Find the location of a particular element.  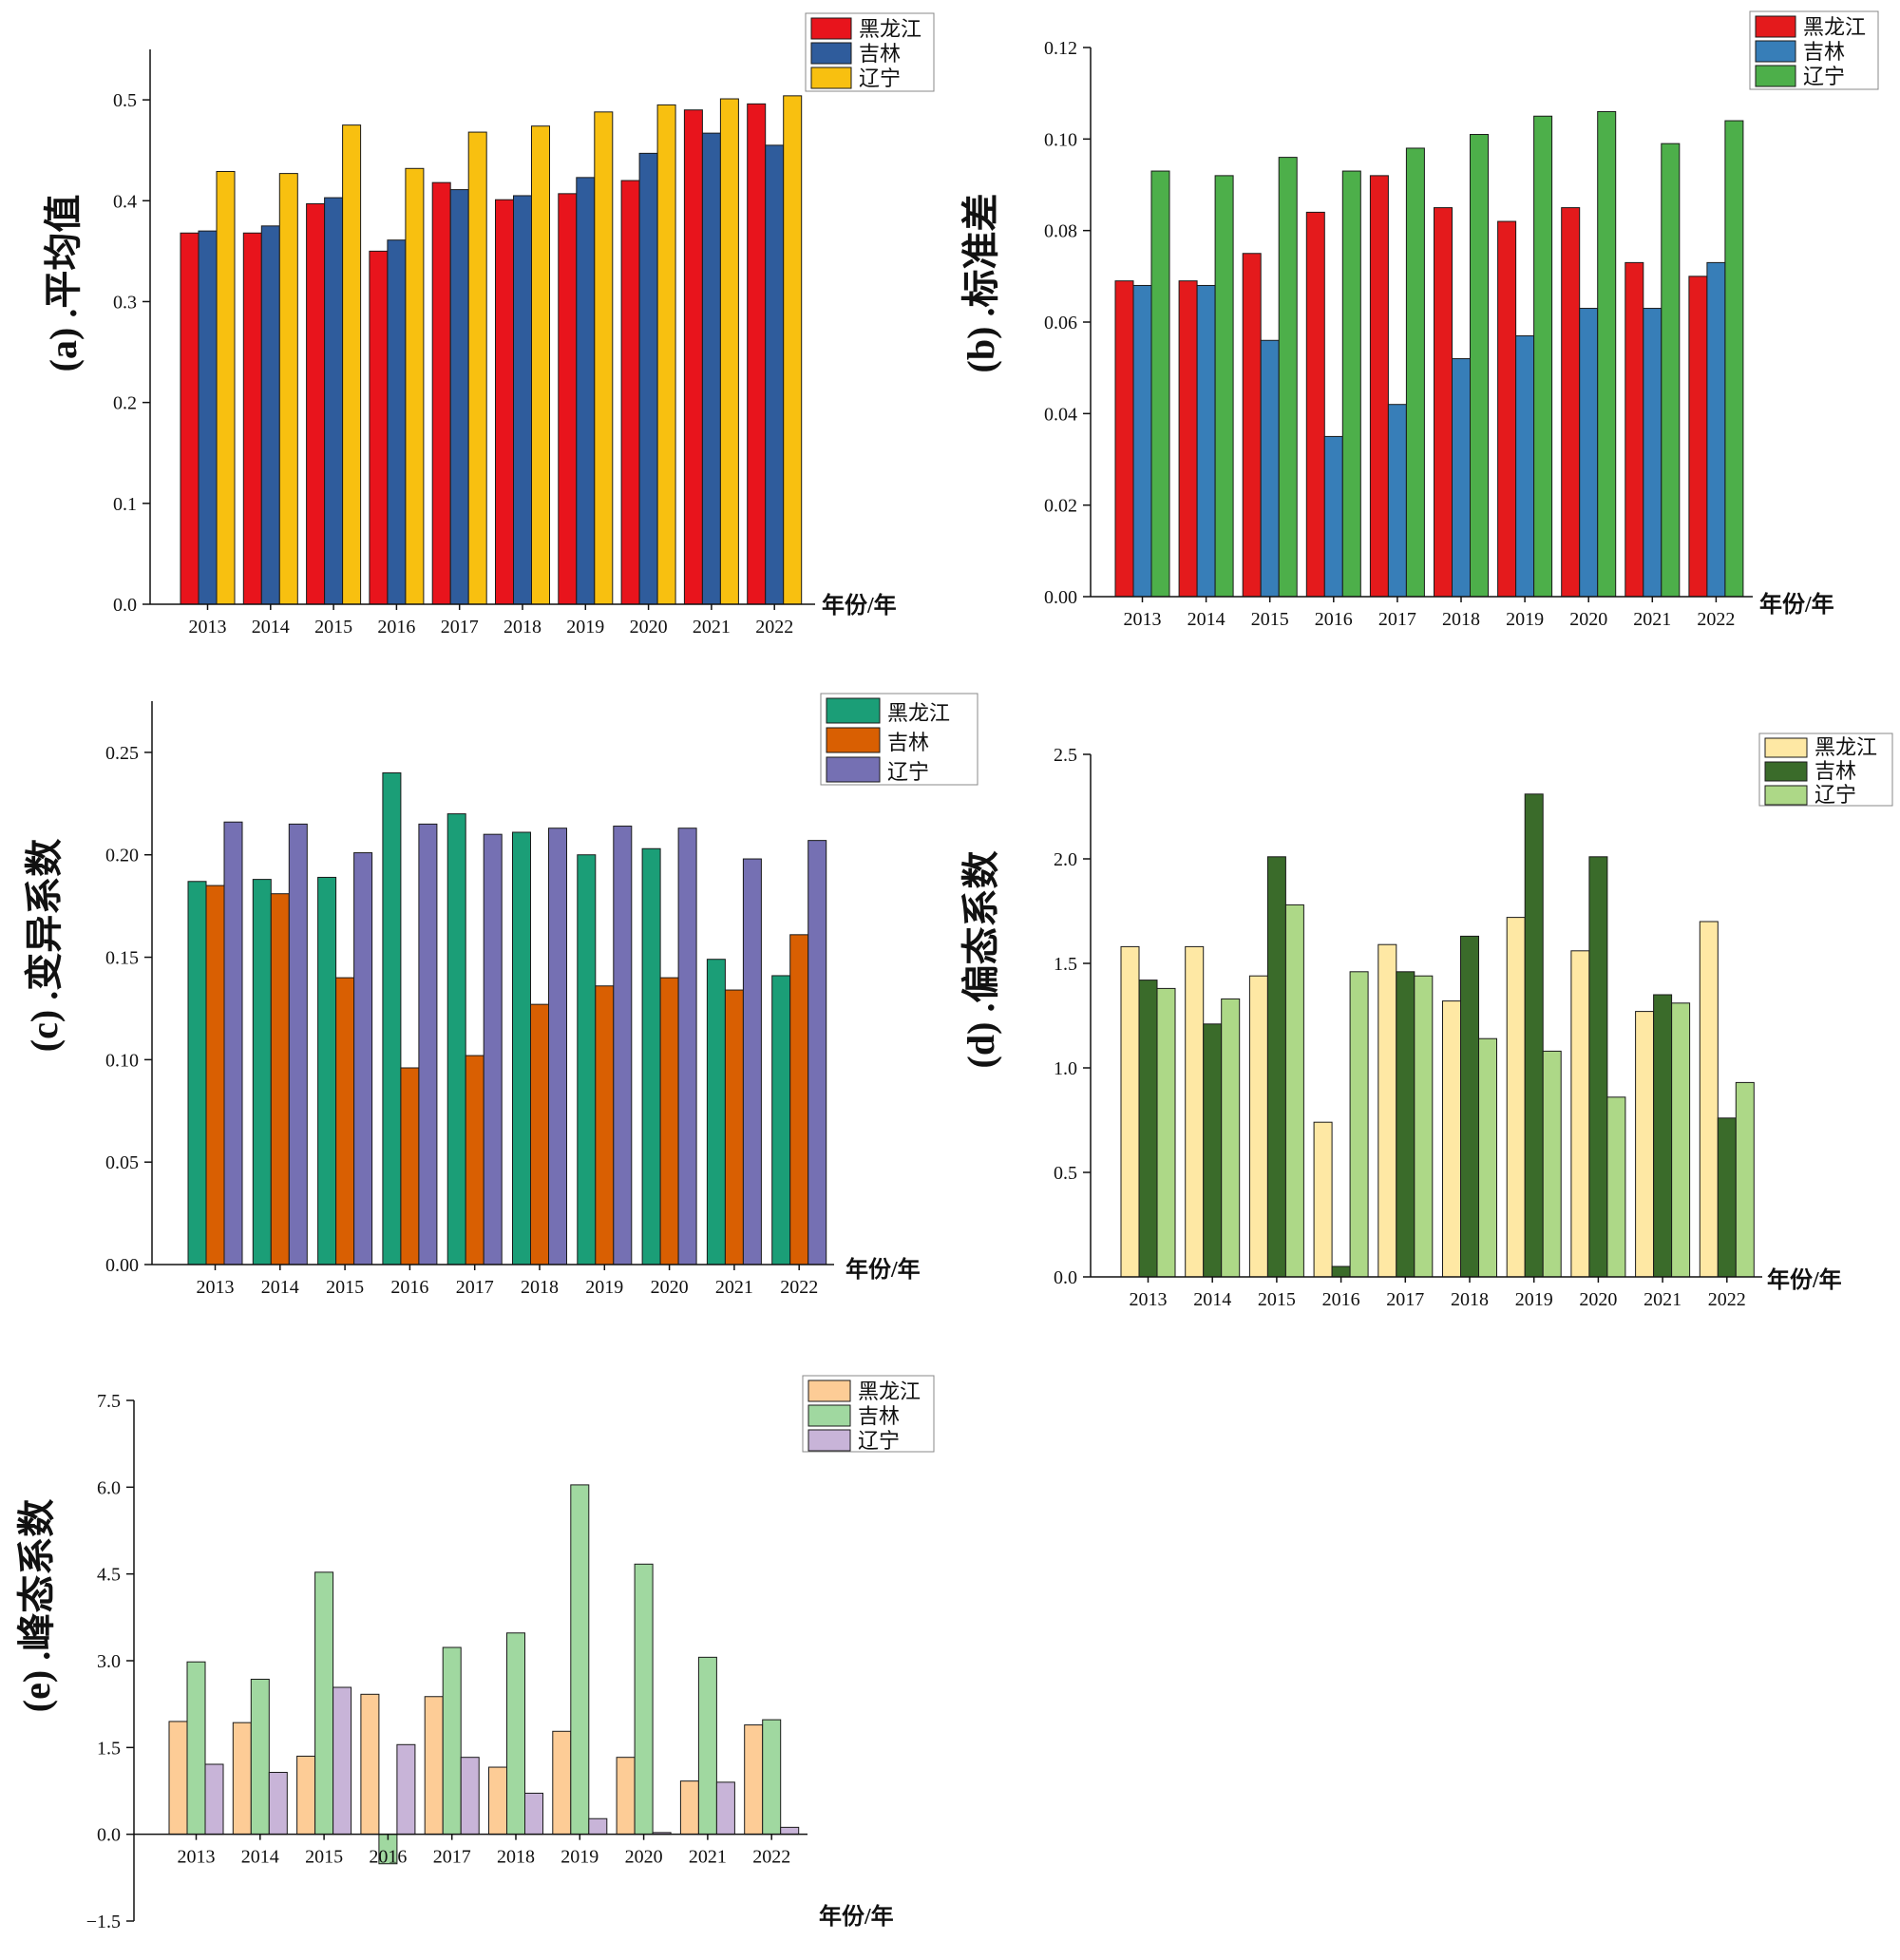

bar-e-辽宁-2016 is located at coordinates (406, 1789).